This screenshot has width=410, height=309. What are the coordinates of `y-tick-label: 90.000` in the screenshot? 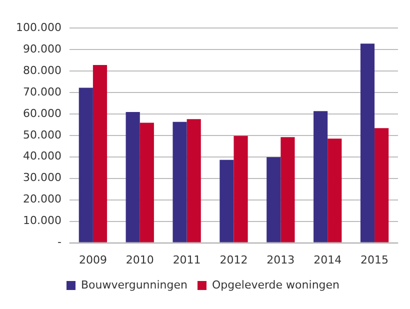 It's located at (42, 49).